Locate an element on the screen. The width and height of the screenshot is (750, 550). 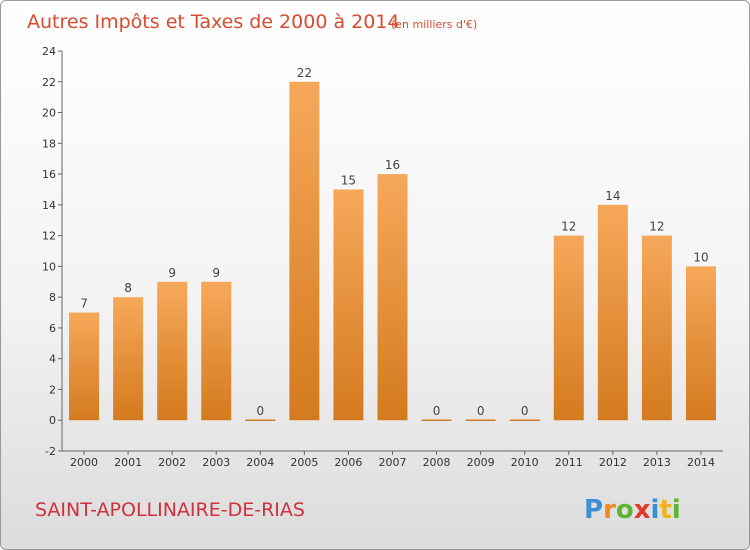
bar-2003 is located at coordinates (216, 351).